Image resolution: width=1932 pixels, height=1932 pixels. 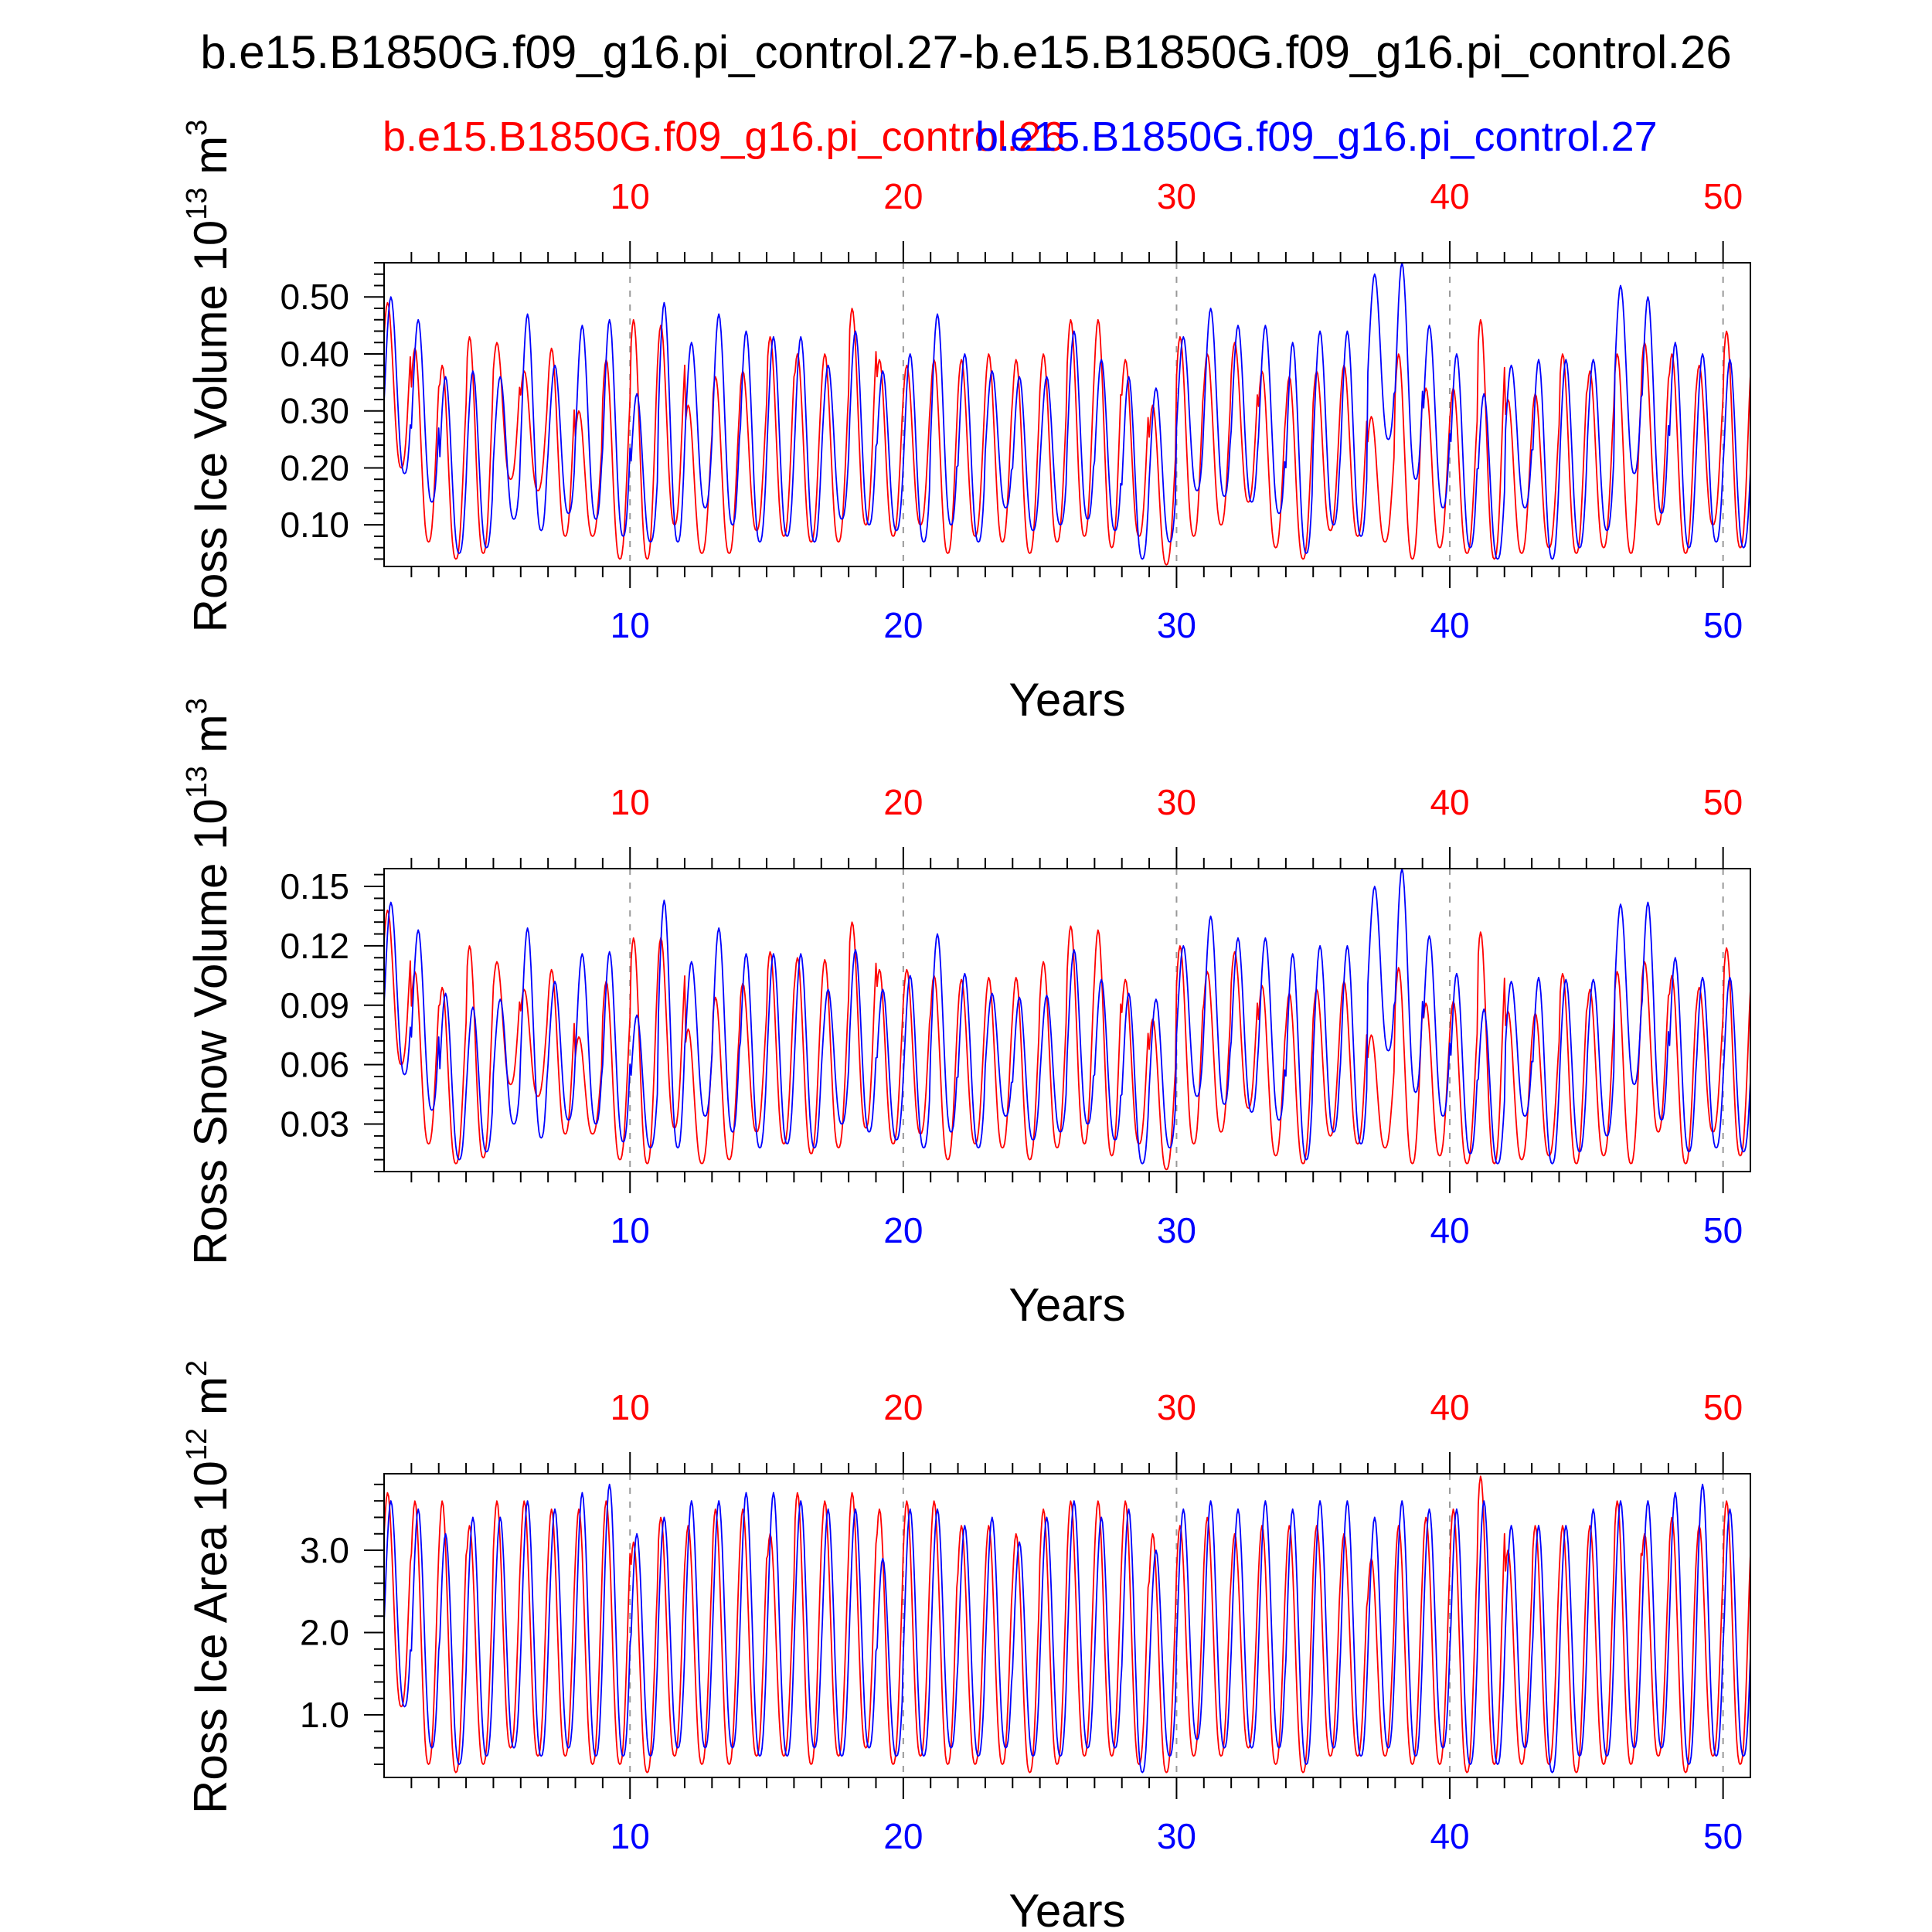 What do you see at coordinates (211, 1031) in the screenshot?
I see `y-axis-label-main: Ross Snow Volume 10` at bounding box center [211, 1031].